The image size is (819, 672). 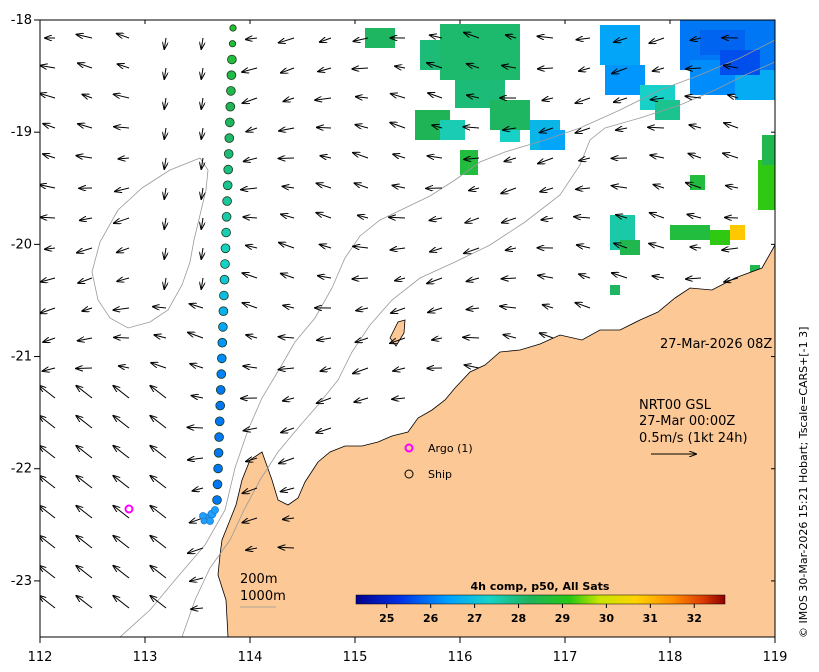 I want to click on y-tick-label: -19, so click(x=21, y=132).